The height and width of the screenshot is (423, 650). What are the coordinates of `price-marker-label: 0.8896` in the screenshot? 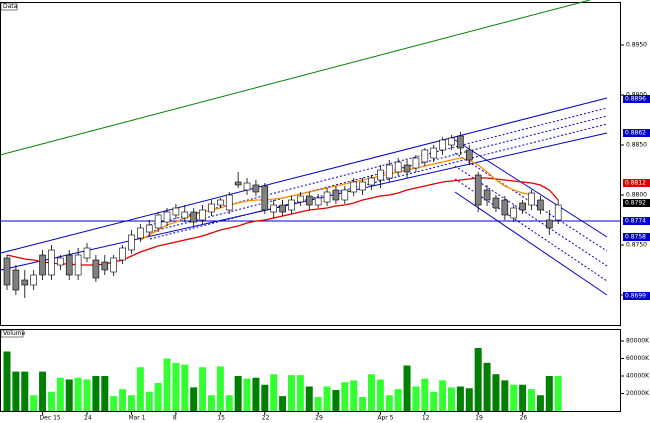 It's located at (635, 99).